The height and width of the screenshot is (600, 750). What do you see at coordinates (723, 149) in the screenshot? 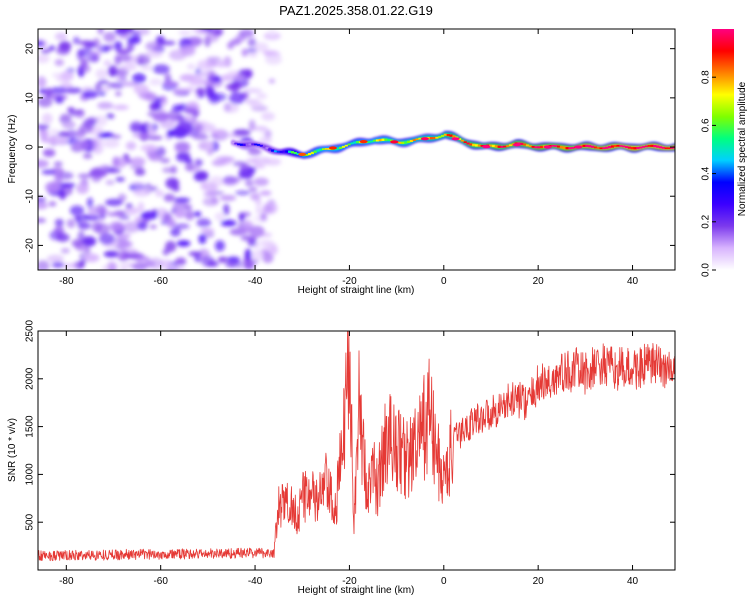
I see `colorbar-scale` at bounding box center [723, 149].